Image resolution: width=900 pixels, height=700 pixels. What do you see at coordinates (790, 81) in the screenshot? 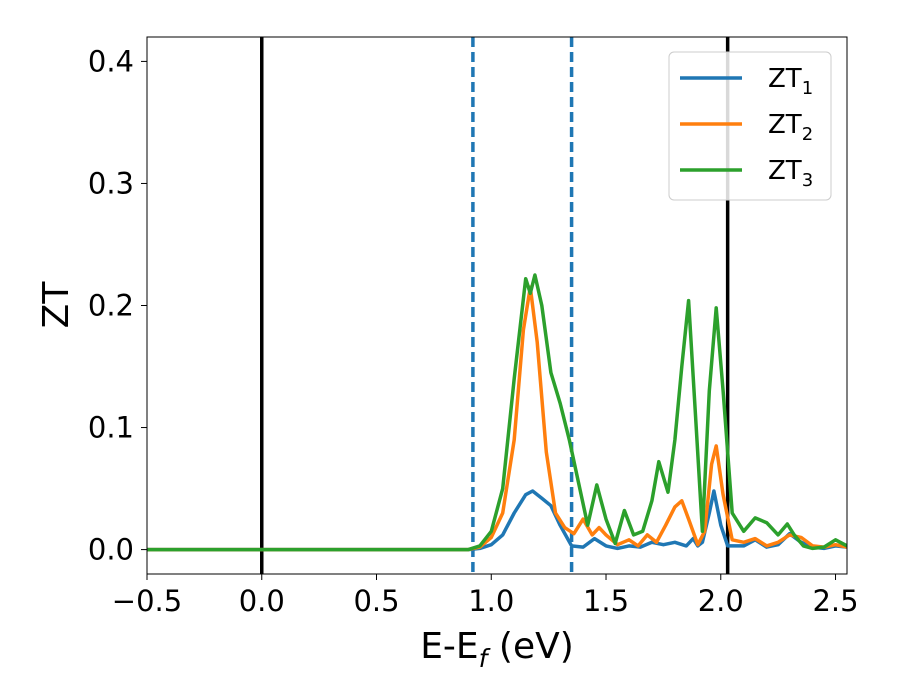
I see `legend-label-1: ZT1` at bounding box center [790, 81].